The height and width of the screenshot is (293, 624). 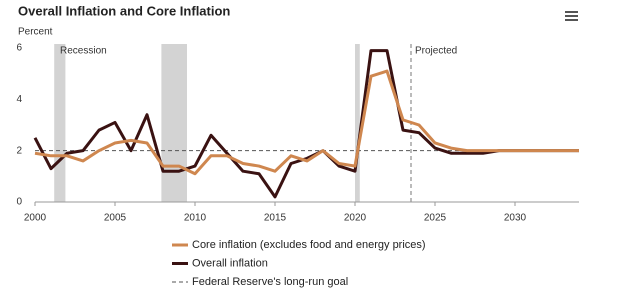 I want to click on x-tick-label: 2030, so click(x=515, y=218).